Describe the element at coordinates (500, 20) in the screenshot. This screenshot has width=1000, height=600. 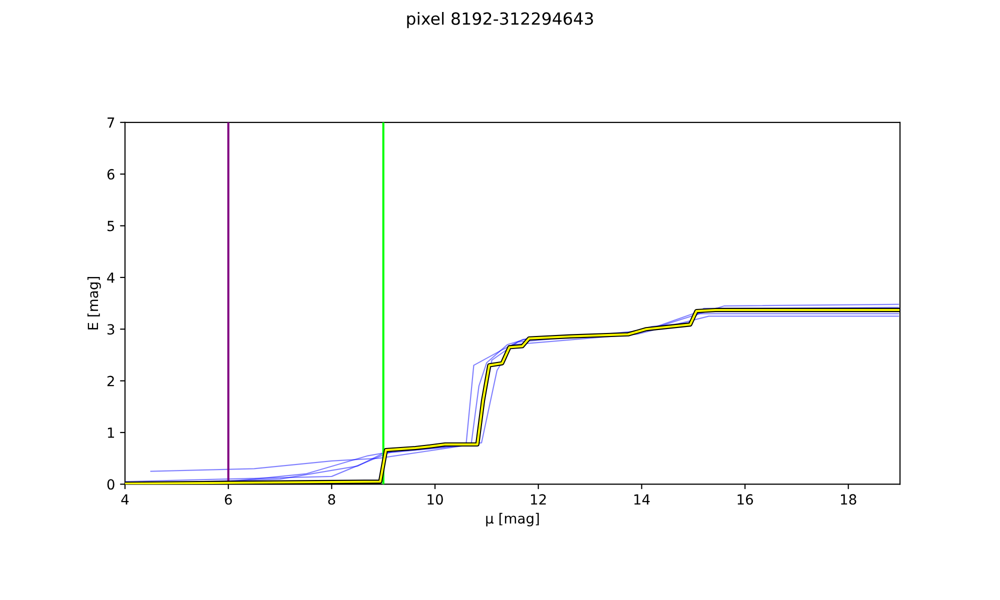
I see `chart-title: pixel 8192-312294643` at that location.